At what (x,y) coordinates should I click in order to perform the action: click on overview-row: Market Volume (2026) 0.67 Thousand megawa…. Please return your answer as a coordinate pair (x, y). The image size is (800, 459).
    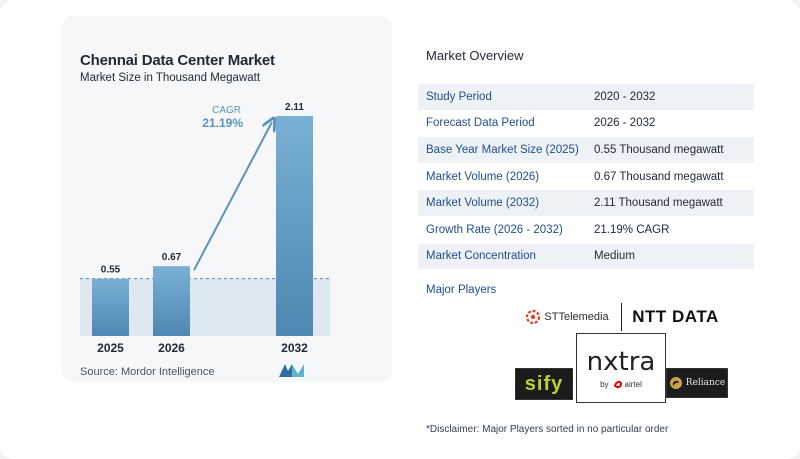
    Looking at the image, I should click on (586, 177).